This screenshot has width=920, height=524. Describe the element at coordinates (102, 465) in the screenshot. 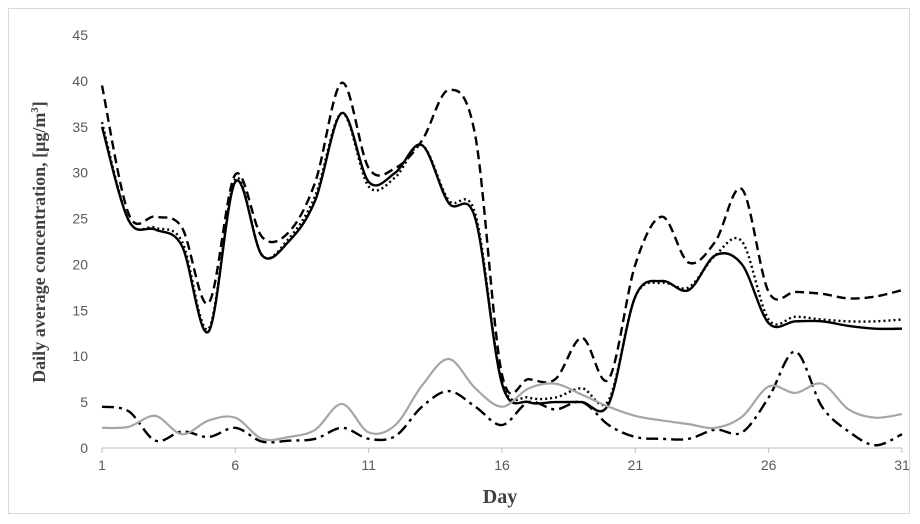

I see `x-tick-label: 1` at that location.